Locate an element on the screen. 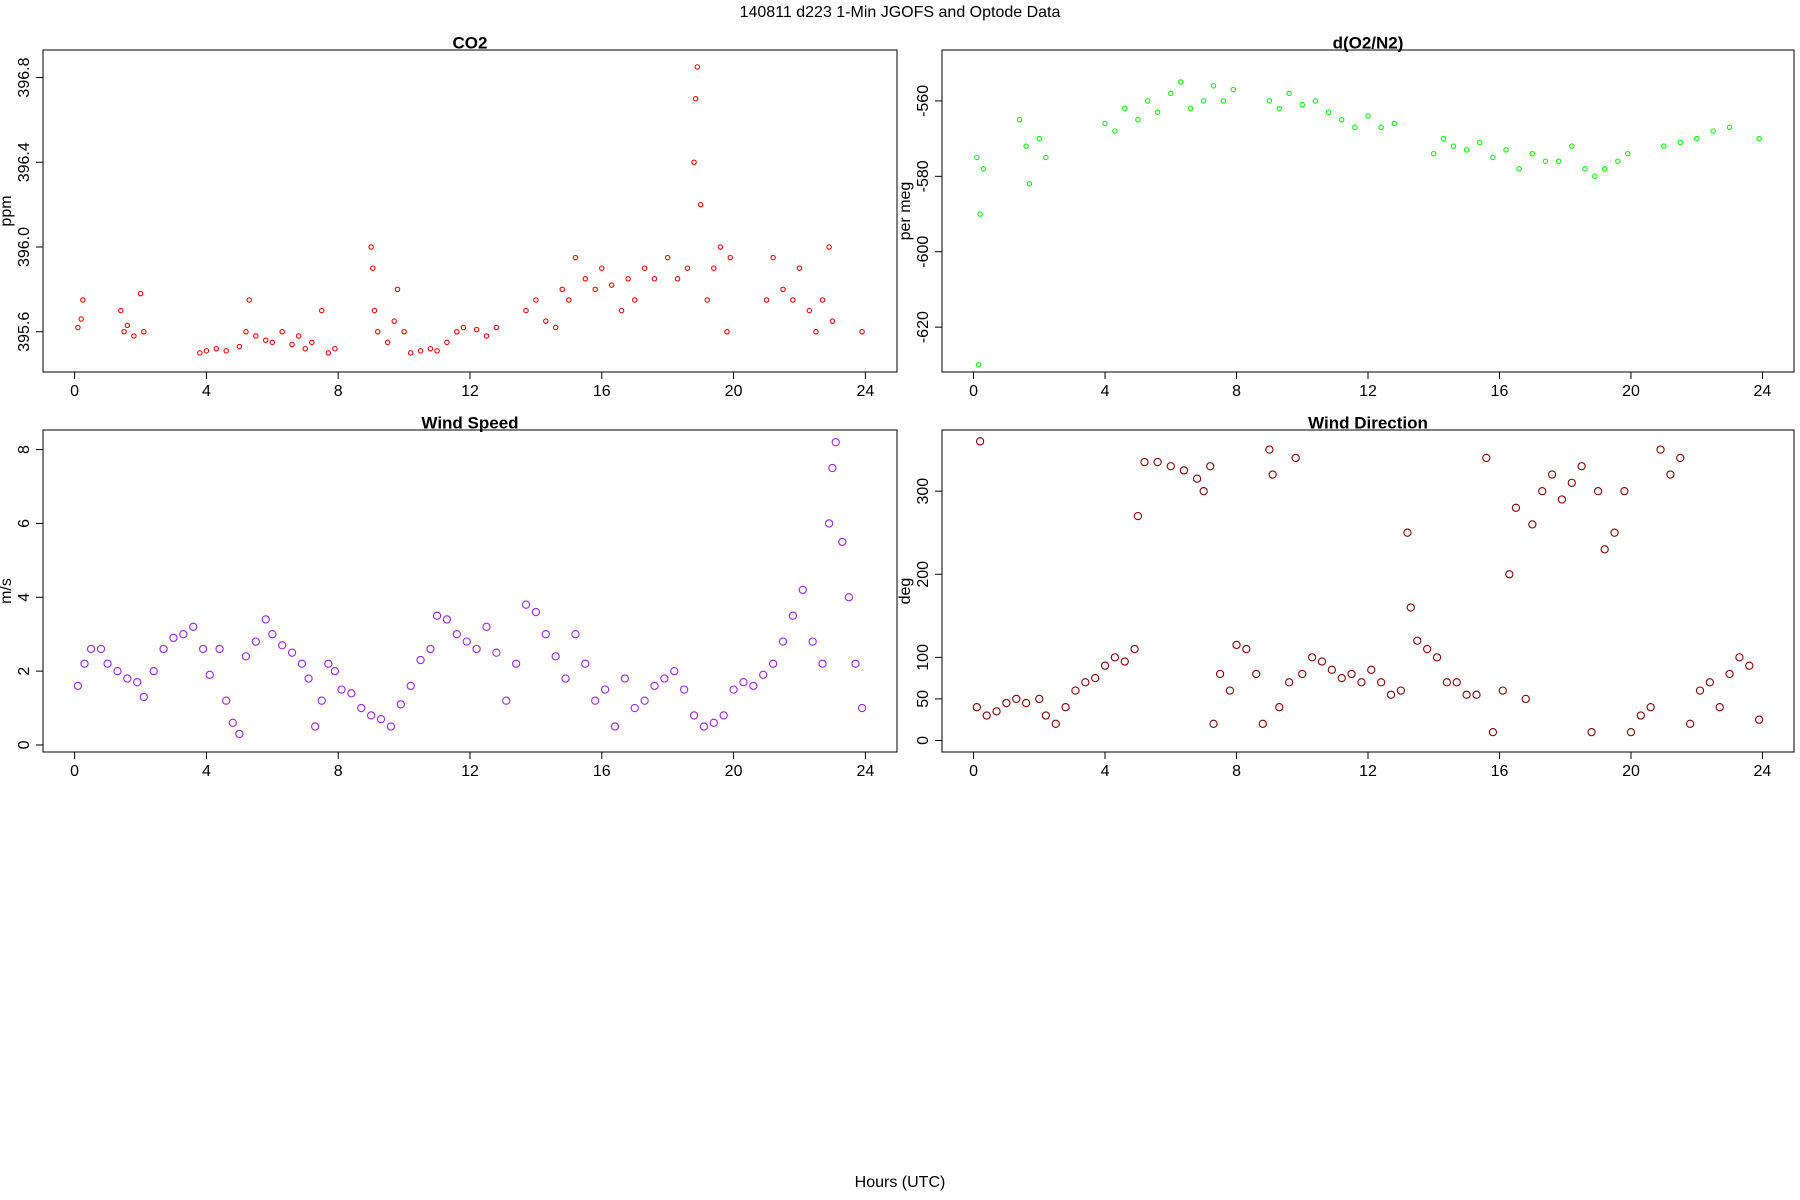  y-tick-label: 4 is located at coordinates (24, 597).